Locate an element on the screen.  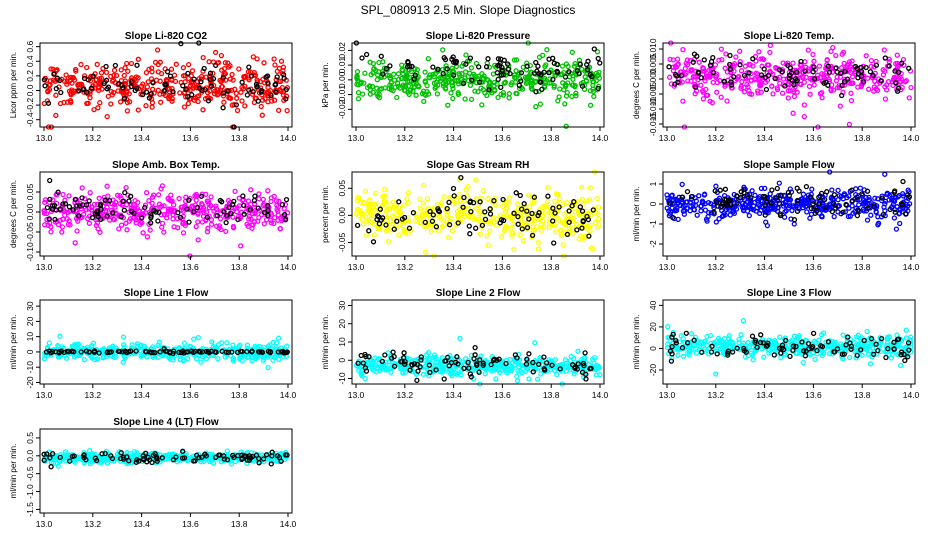
panel-title: Slope Li-820 CO2 is located at coordinates (166, 36).